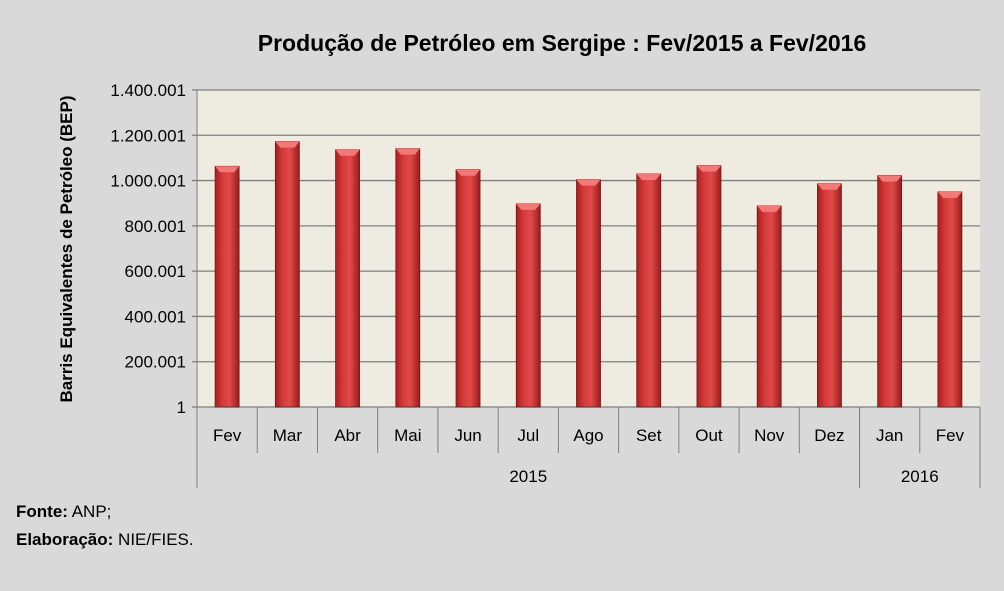 This screenshot has width=1004, height=591. I want to click on x-tick-label: Set, so click(649, 435).